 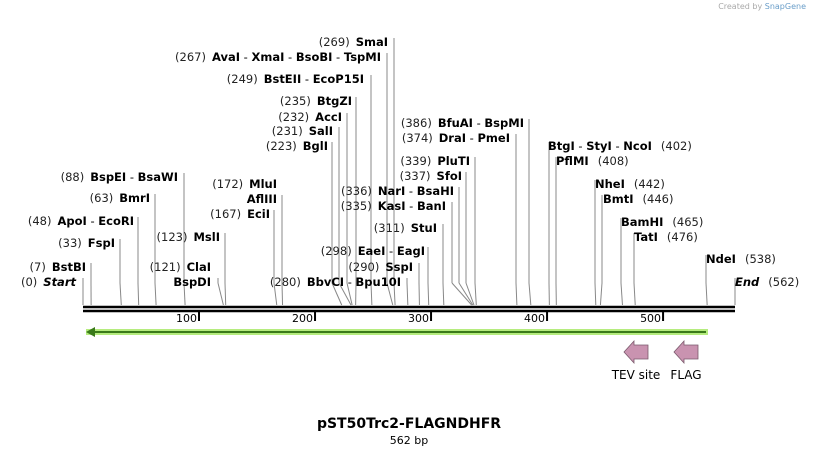 What do you see at coordinates (315, 146) in the screenshot?
I see `enzyme-name: BglI` at bounding box center [315, 146].